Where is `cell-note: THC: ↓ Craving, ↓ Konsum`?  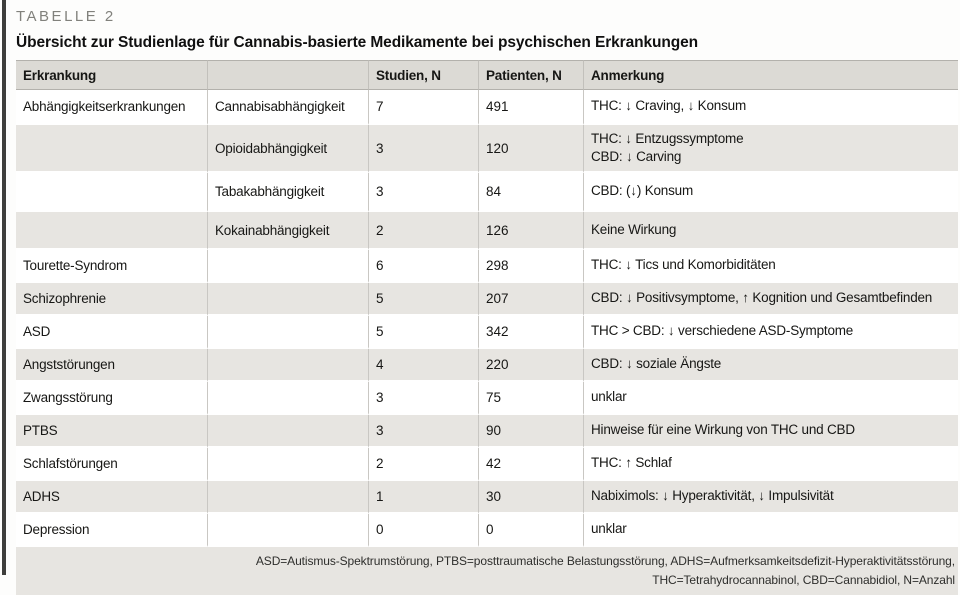
cell-note: THC: ↓ Craving, ↓ Konsum is located at coordinates (770, 107).